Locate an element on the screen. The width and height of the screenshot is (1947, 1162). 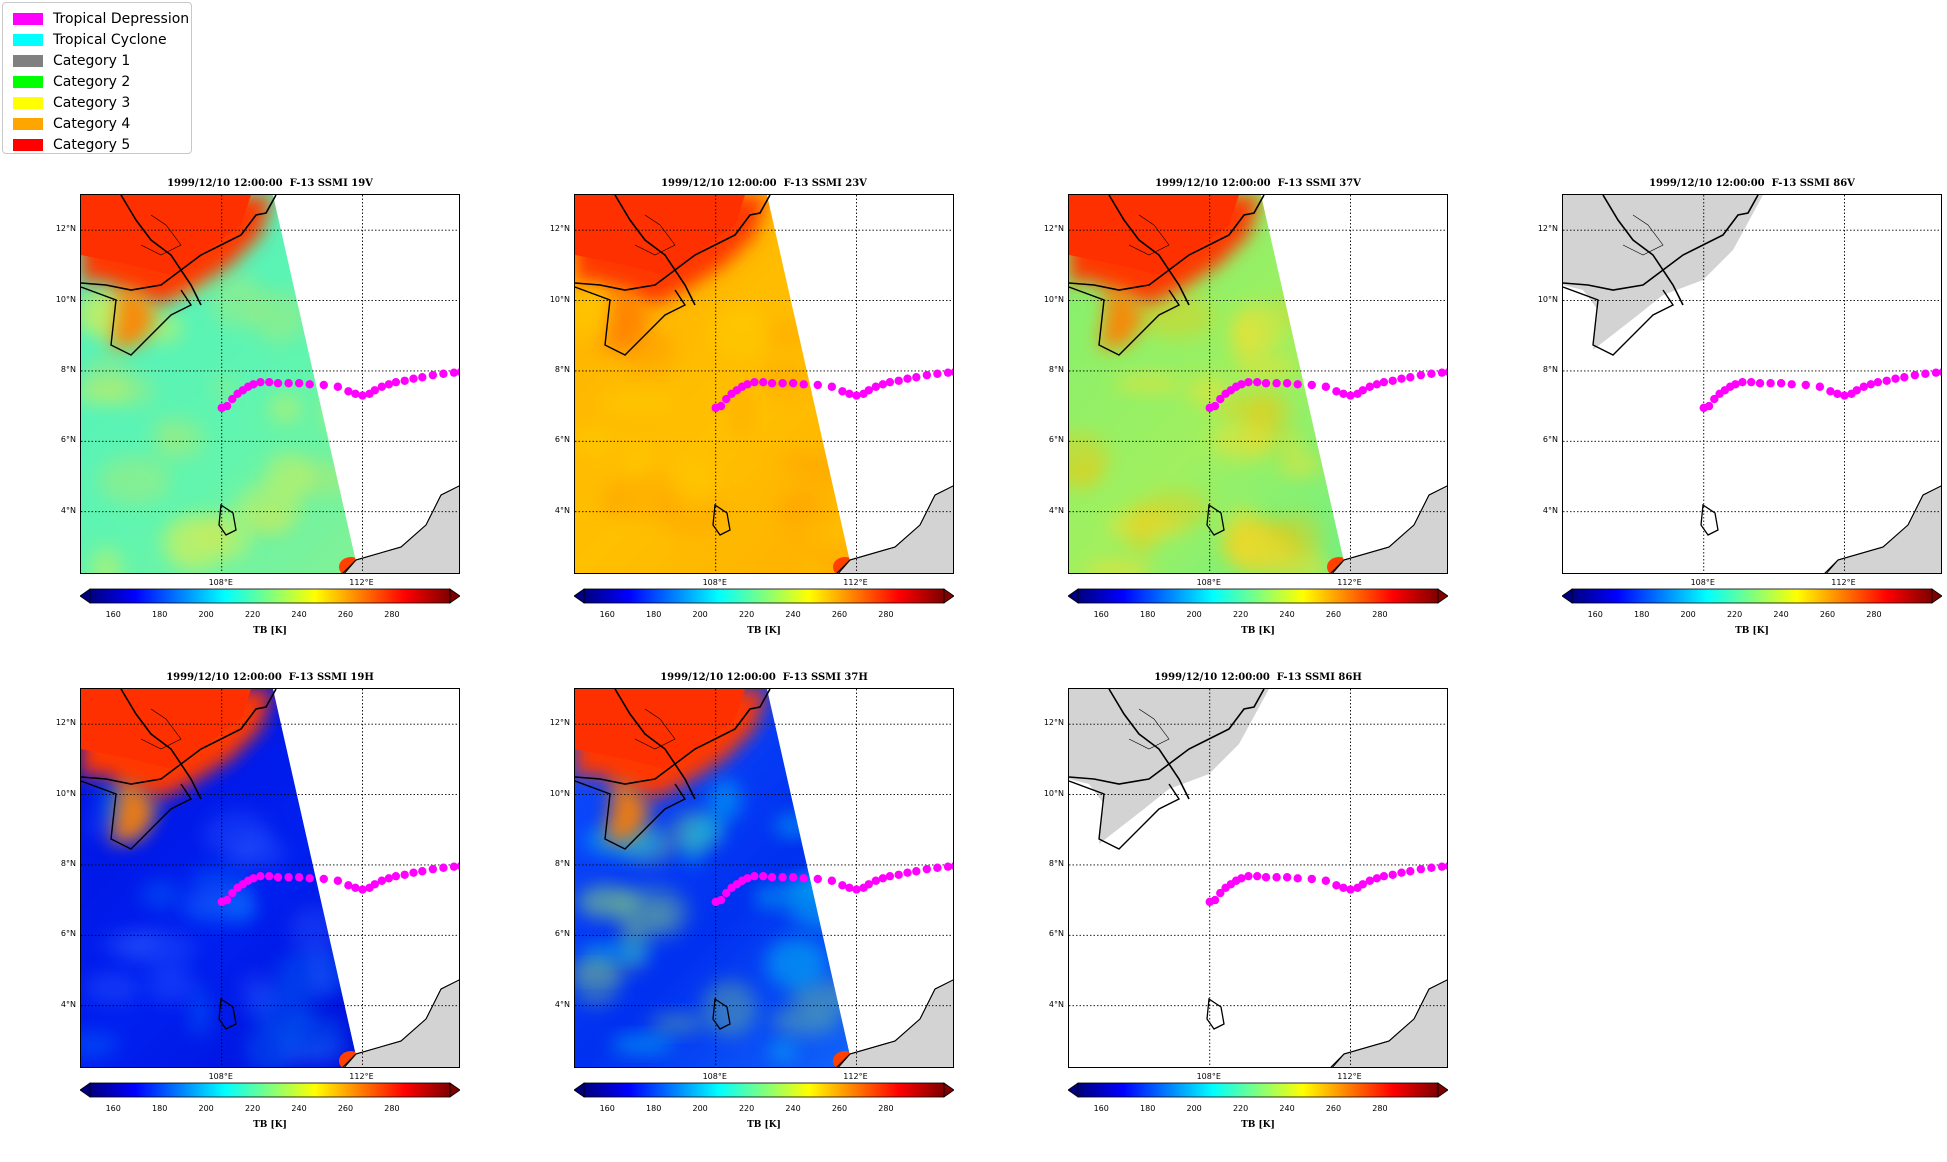
colorbar-label: TB [K] is located at coordinates (764, 631).